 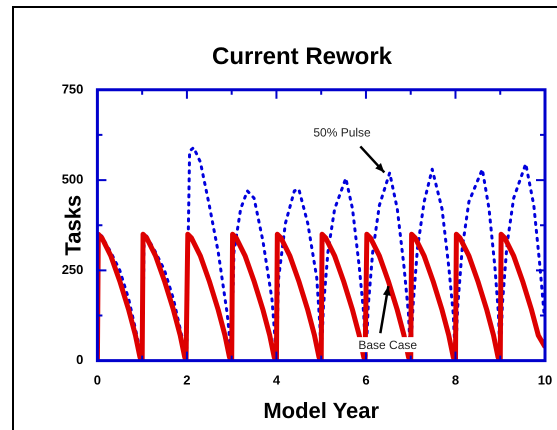 I want to click on chart-title: Current Rework, so click(x=302, y=56).